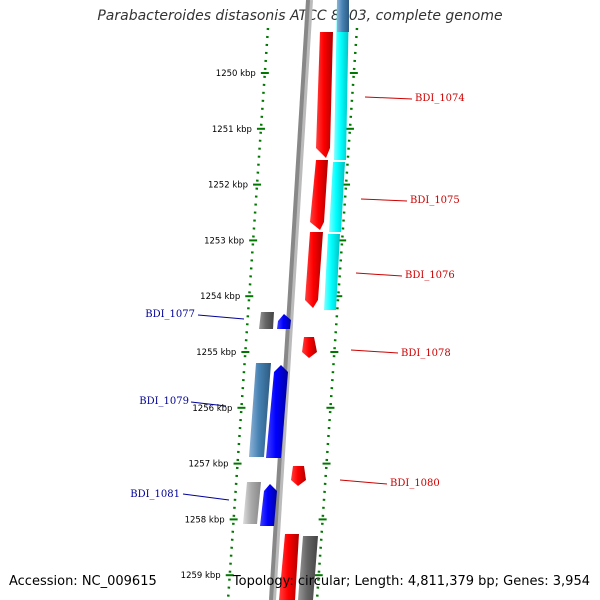 The height and width of the screenshot is (600, 600). I want to click on tick-label: 1251 kbp, so click(232, 130).